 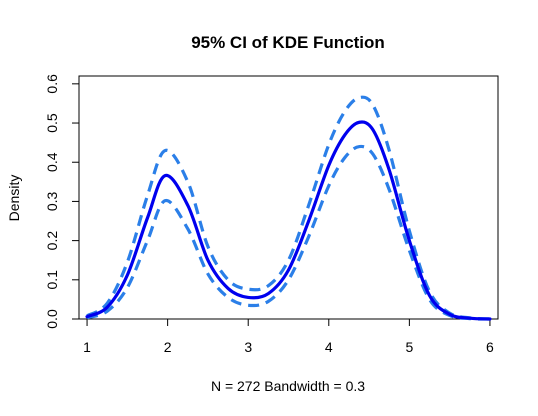 What do you see at coordinates (288, 42) in the screenshot?
I see `chart-title: 95% CI of KDE Function` at bounding box center [288, 42].